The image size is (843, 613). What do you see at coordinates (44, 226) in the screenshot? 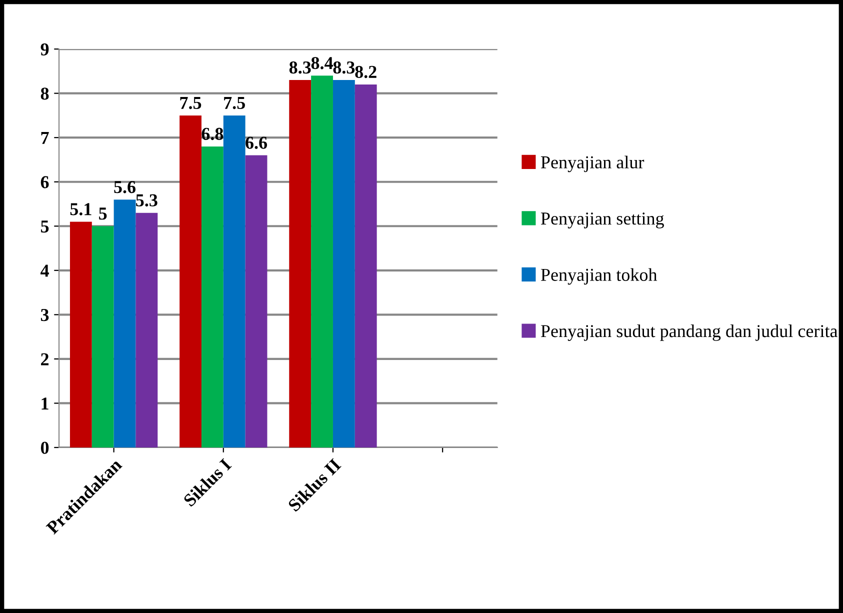
I see `y-tick-label: 5` at bounding box center [44, 226].